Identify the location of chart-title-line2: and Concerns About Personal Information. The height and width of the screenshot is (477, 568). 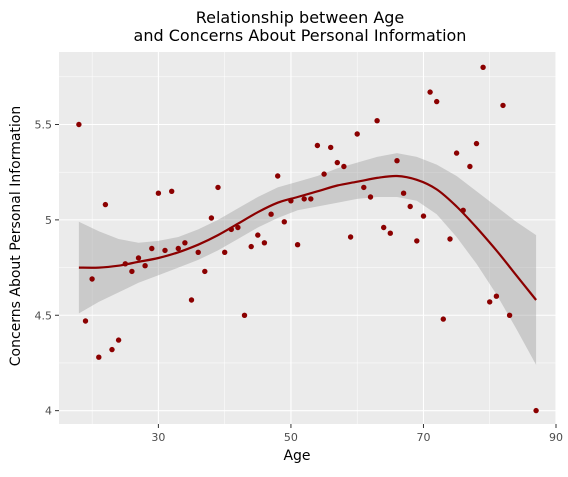
(300, 35).